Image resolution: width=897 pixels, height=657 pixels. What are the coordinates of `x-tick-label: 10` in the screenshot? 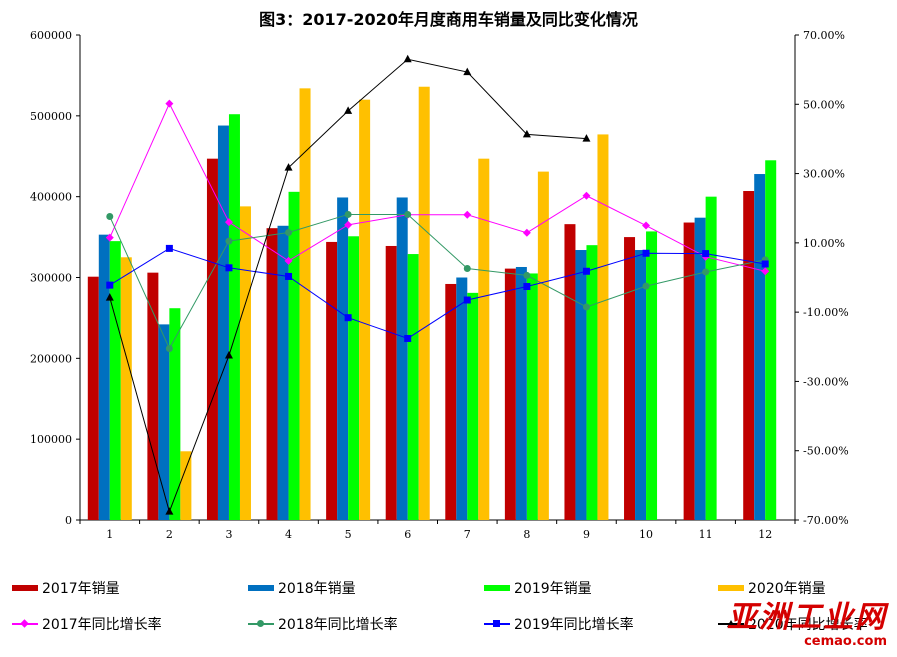 It's located at (646, 534).